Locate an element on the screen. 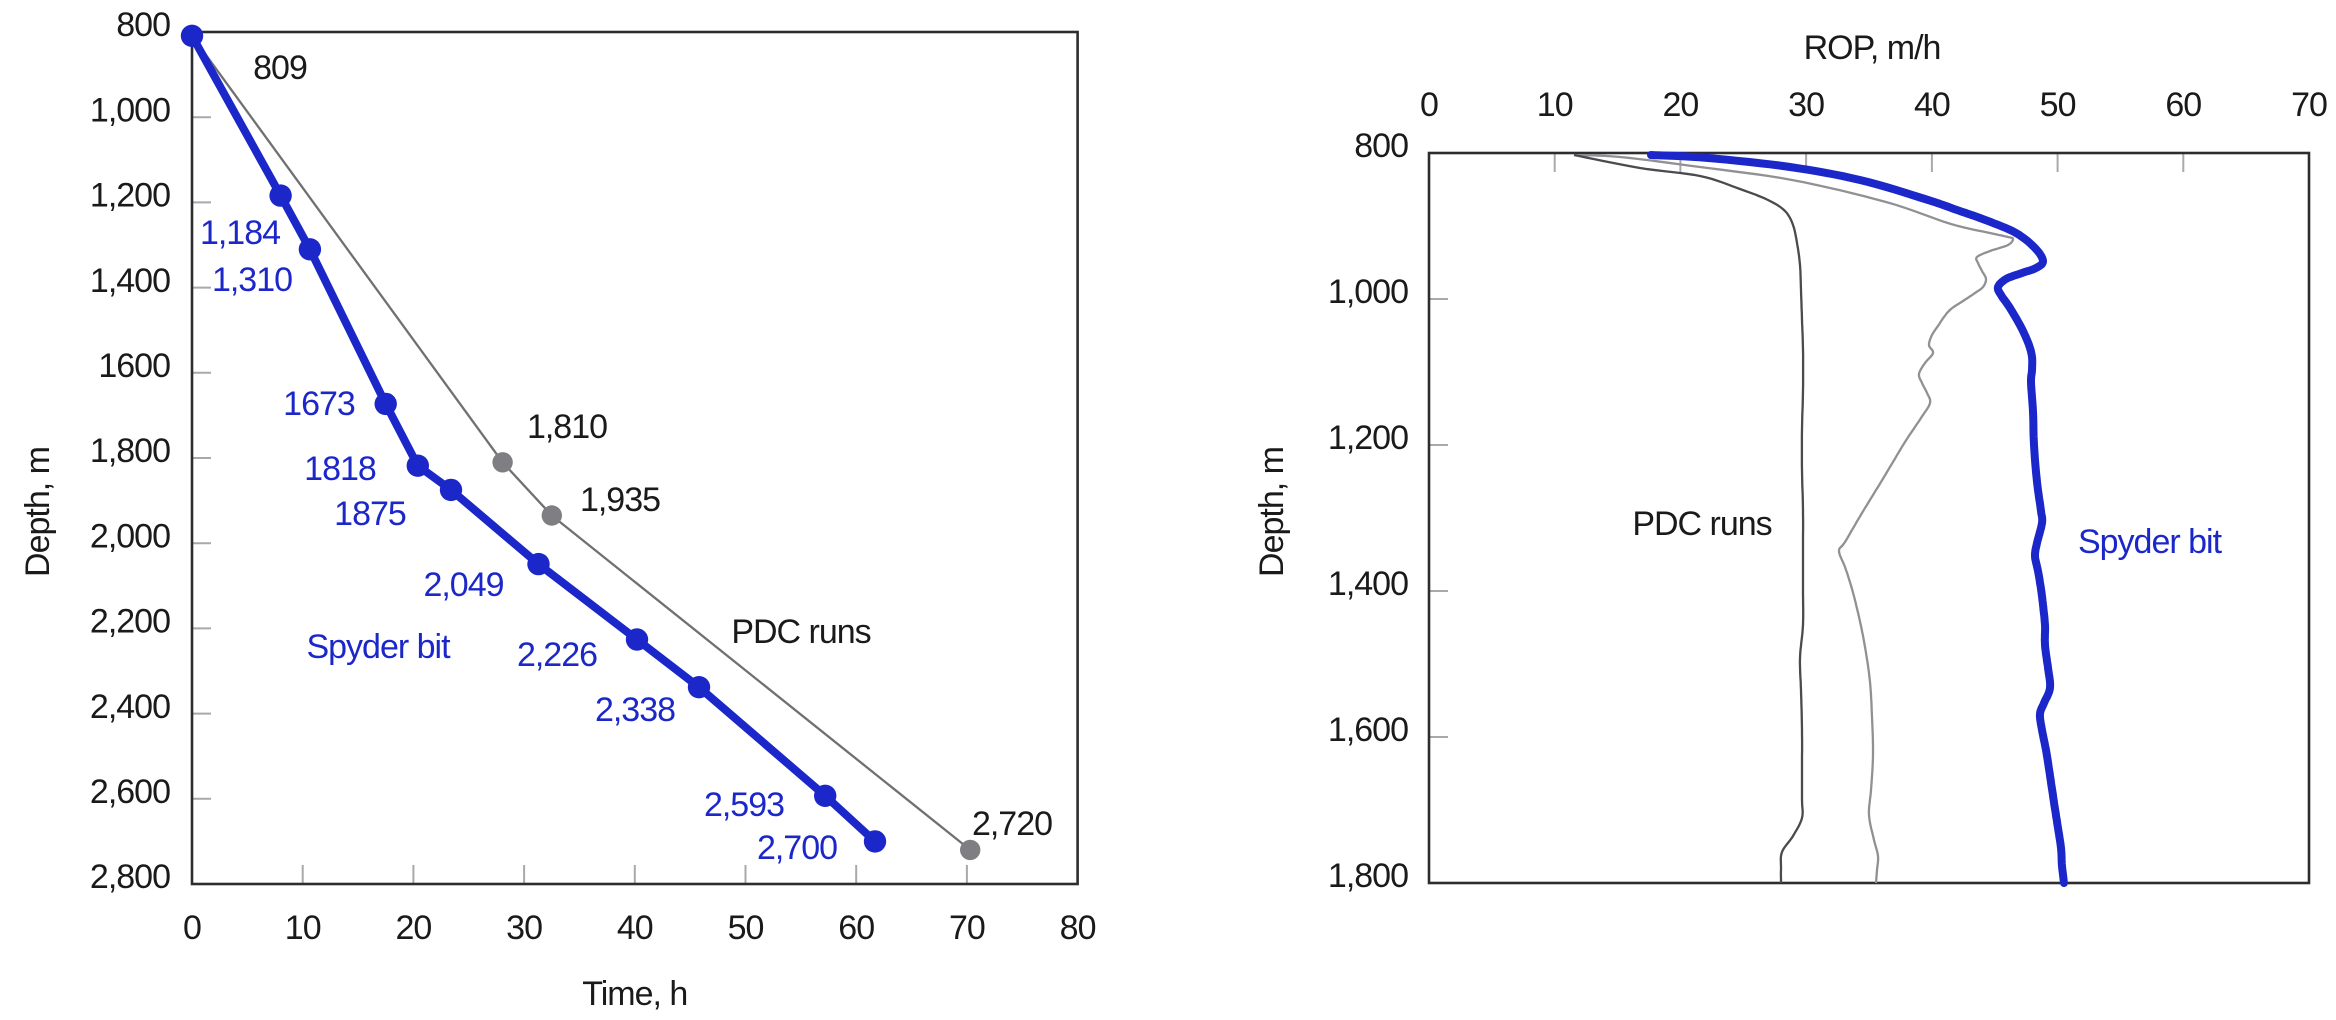  svg-text: 809 is located at coordinates (280, 68).